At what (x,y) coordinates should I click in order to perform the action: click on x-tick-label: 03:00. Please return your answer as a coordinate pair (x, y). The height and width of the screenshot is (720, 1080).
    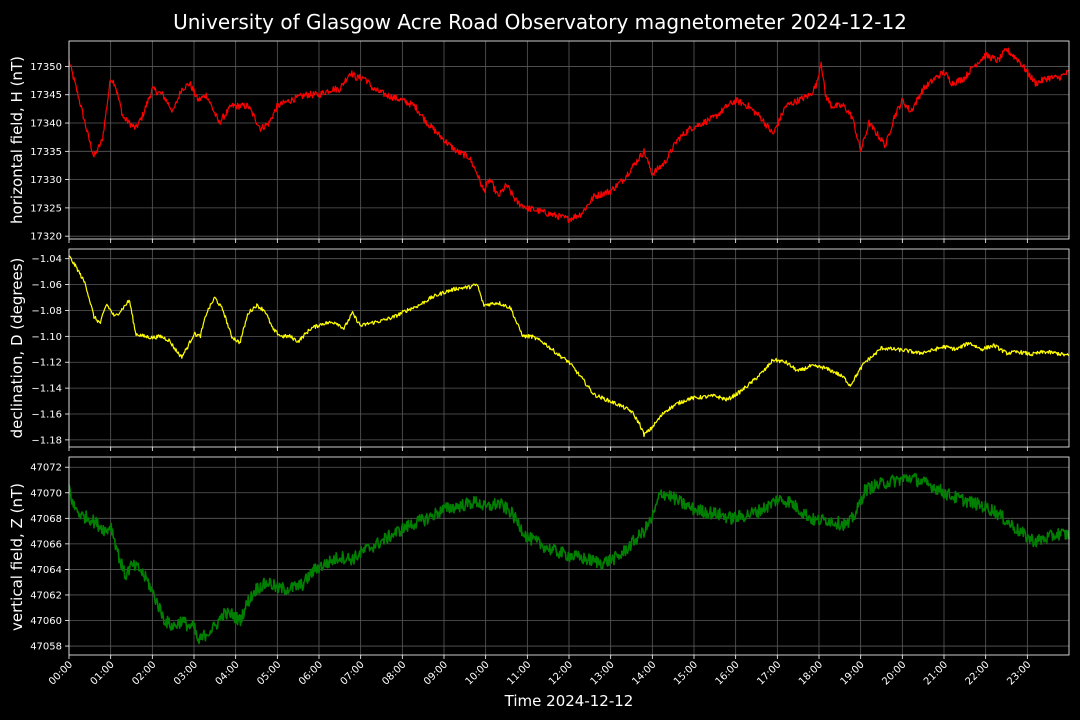
    Looking at the image, I should click on (186, 673).